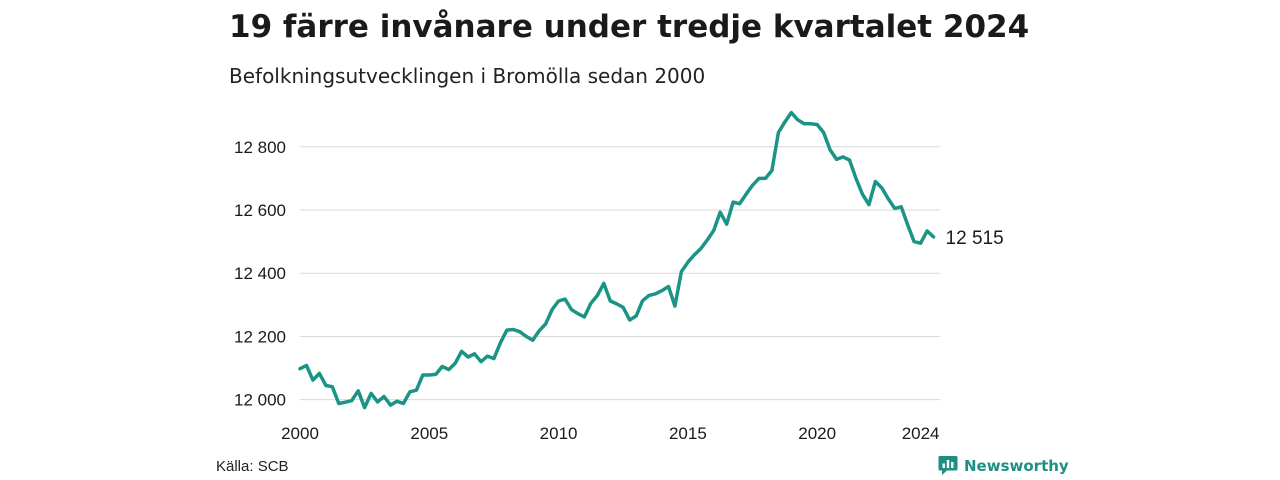 The height and width of the screenshot is (480, 1280). What do you see at coordinates (260, 147) in the screenshot?
I see `y-tick-label: 12 800` at bounding box center [260, 147].